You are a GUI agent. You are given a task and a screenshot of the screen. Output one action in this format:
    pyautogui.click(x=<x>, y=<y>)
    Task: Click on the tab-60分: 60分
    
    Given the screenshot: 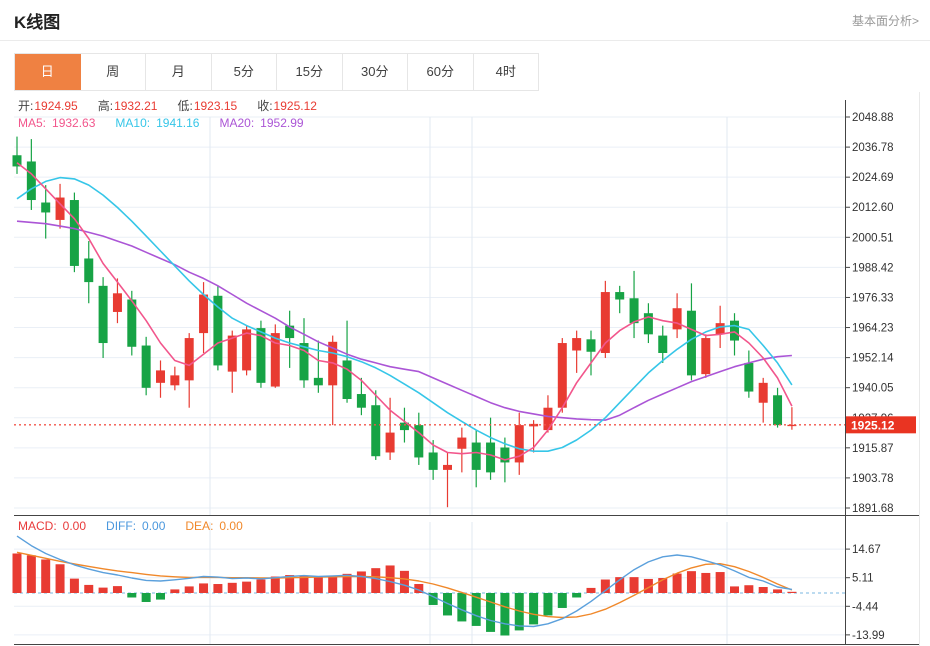 What is the action you would take?
    pyautogui.click(x=441, y=72)
    